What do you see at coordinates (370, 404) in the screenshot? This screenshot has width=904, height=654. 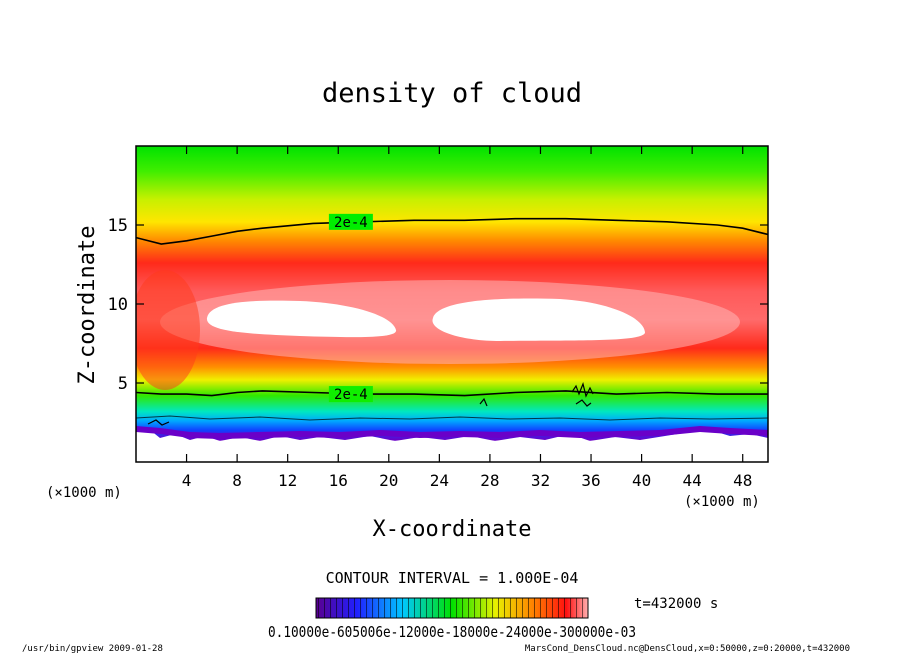 I see `contour-noise-cluster` at bounding box center [370, 404].